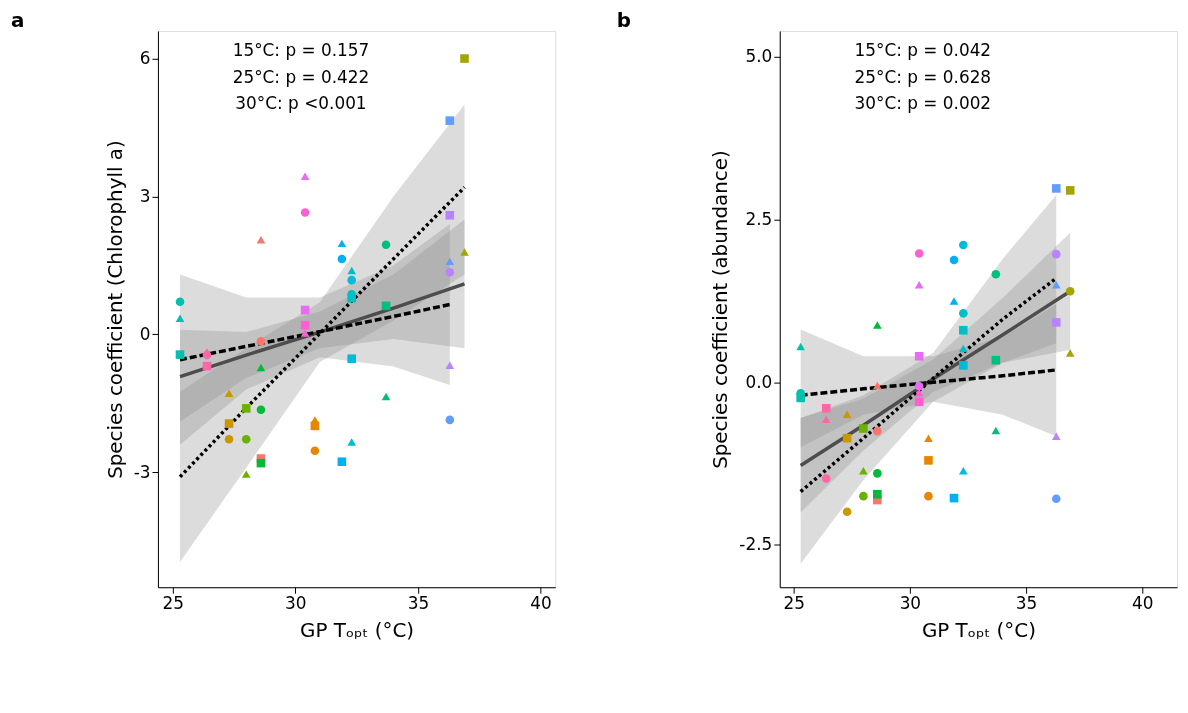  I want to click on annotation: 25°C: p = 0.628, so click(923, 76).